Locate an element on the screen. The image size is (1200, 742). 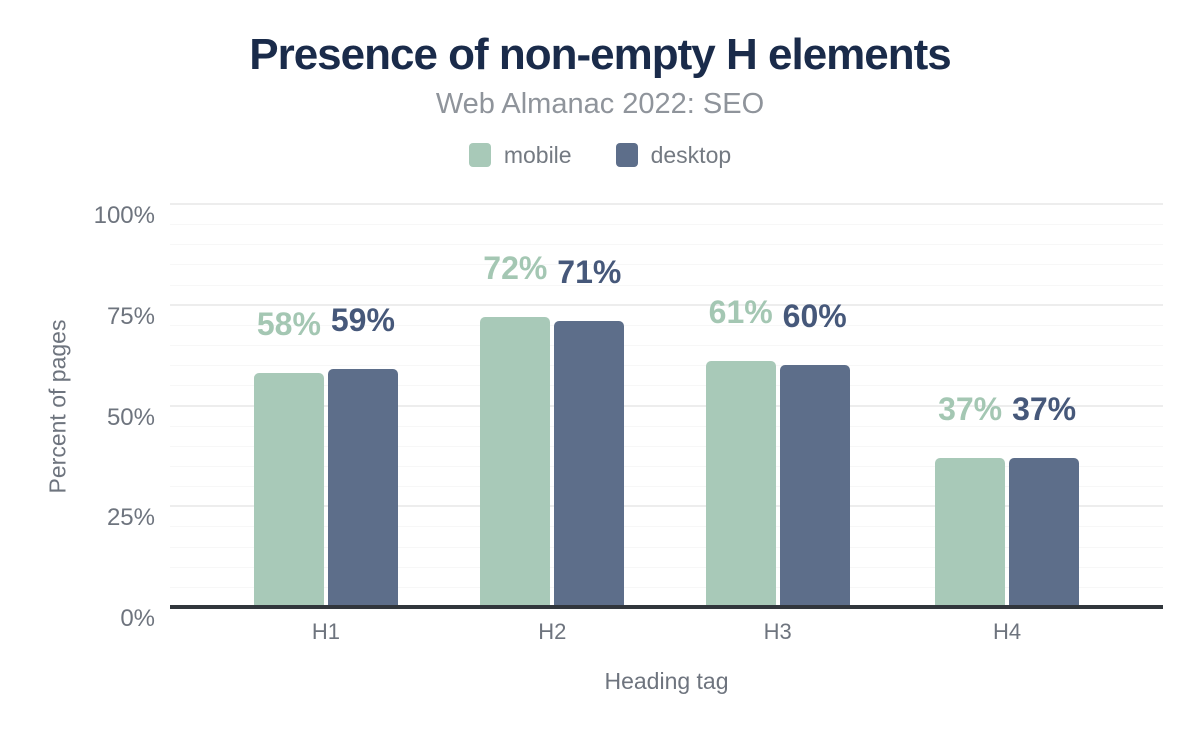
bar-desktop-H4 is located at coordinates (1044, 532).